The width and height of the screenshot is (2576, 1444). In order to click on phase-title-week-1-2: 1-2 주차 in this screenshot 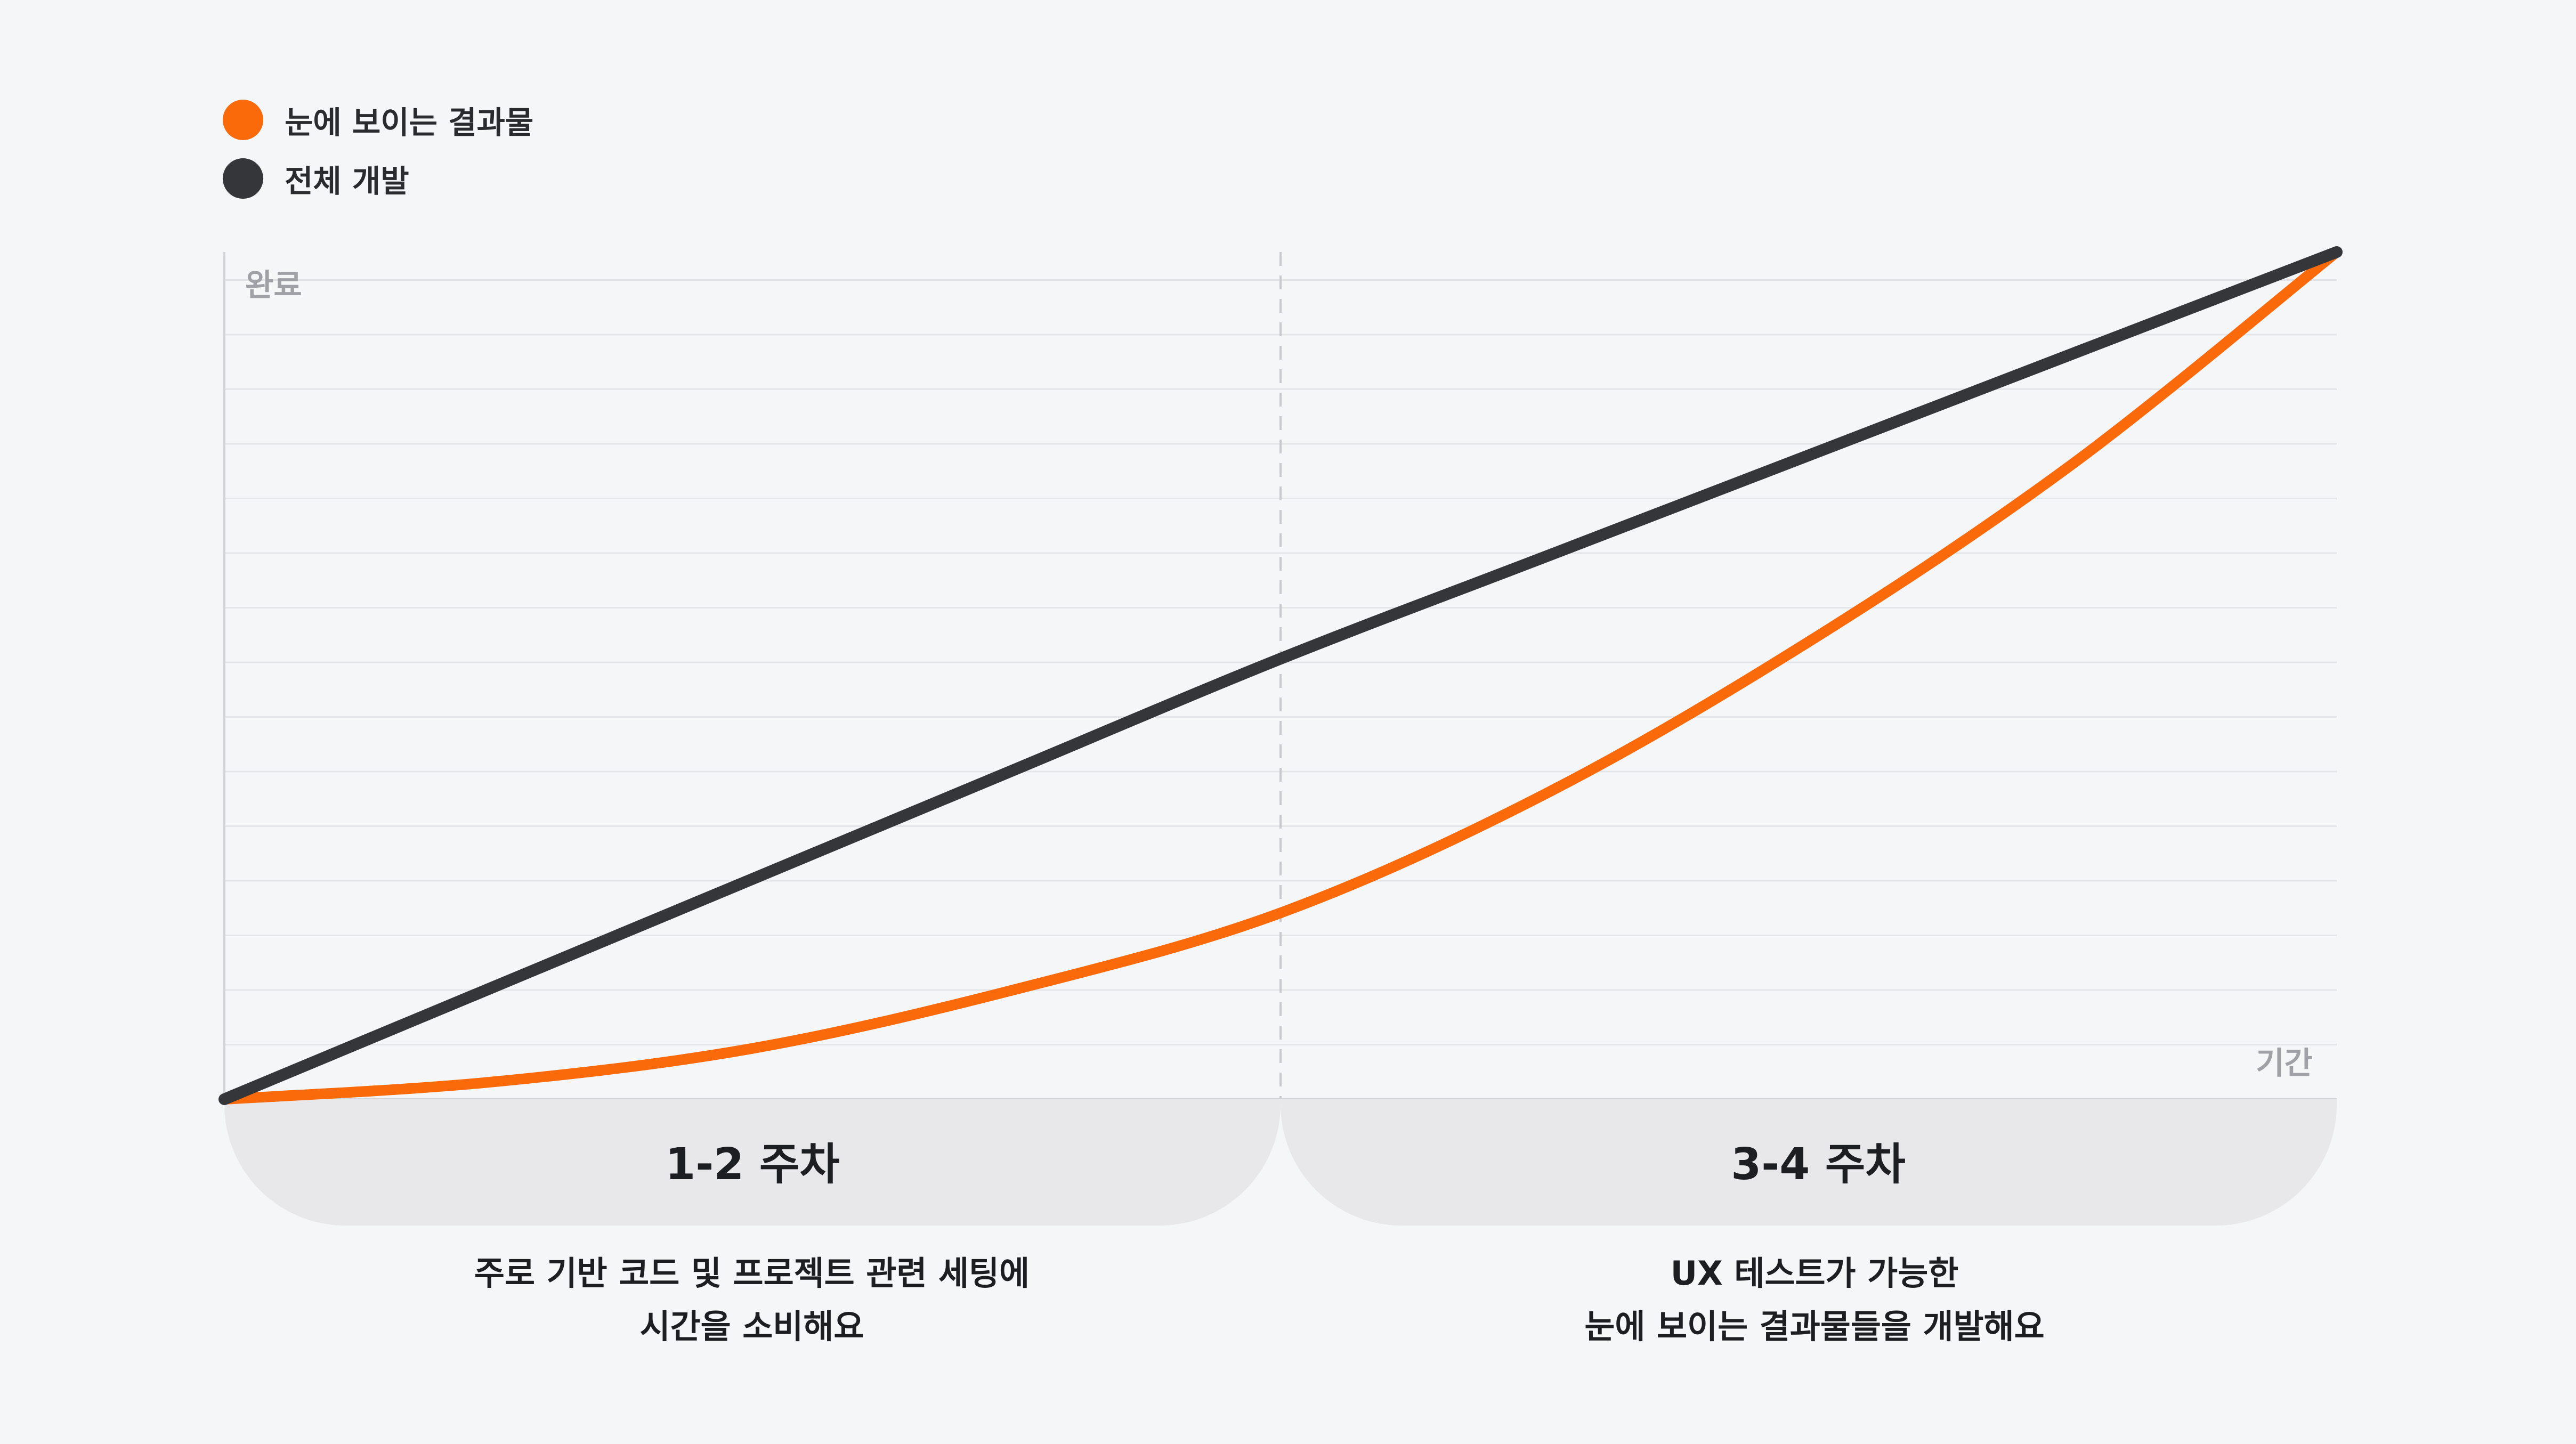, I will do `click(752, 1164)`.